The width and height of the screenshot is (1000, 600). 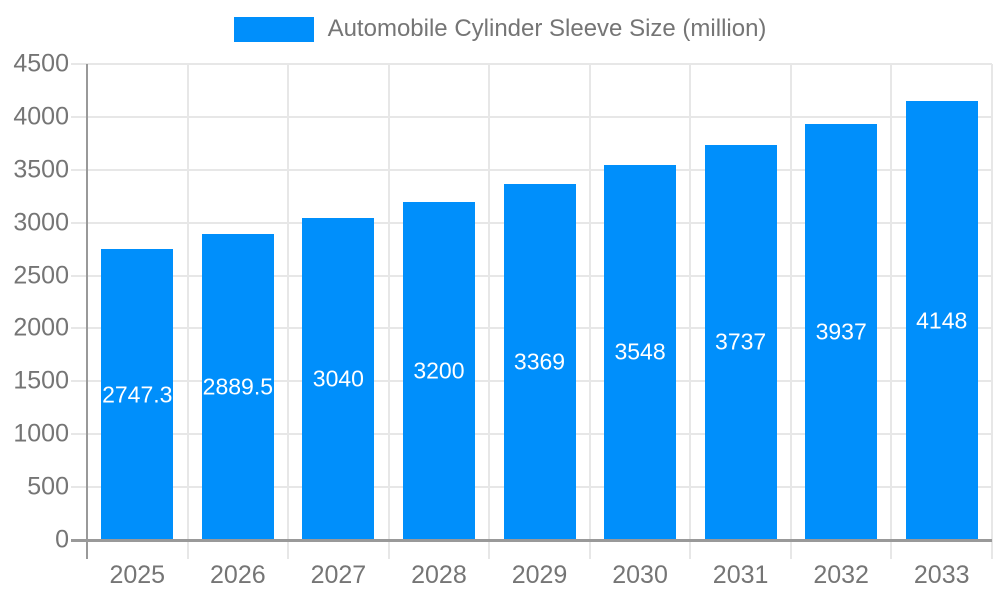 I want to click on bar-value-label: 3548, so click(x=640, y=351).